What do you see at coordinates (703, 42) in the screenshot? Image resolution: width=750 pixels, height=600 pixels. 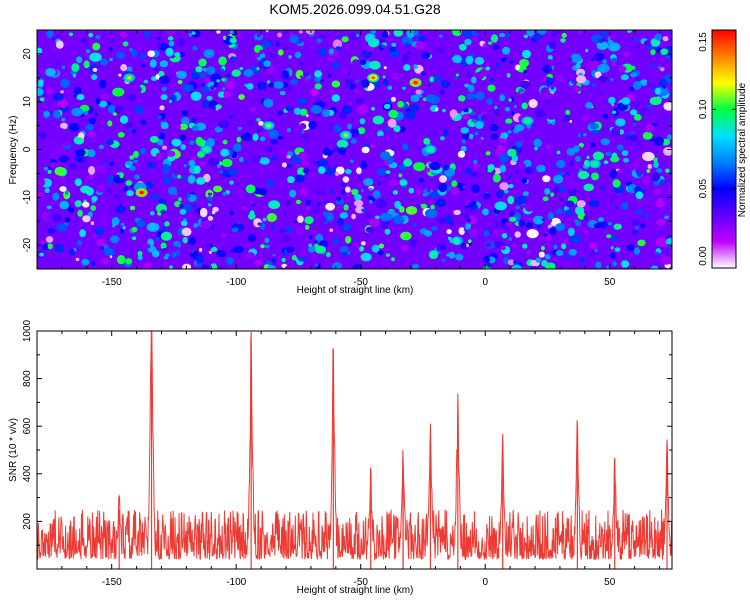 I see `colorbar-tick-label: 0.15` at bounding box center [703, 42].